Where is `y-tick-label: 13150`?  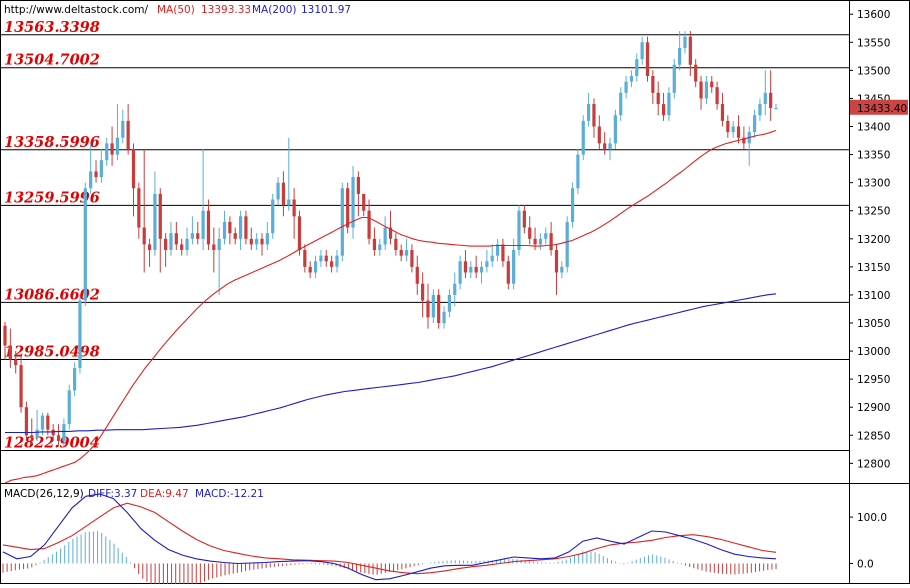
y-tick-label: 13150 is located at coordinates (873, 268).